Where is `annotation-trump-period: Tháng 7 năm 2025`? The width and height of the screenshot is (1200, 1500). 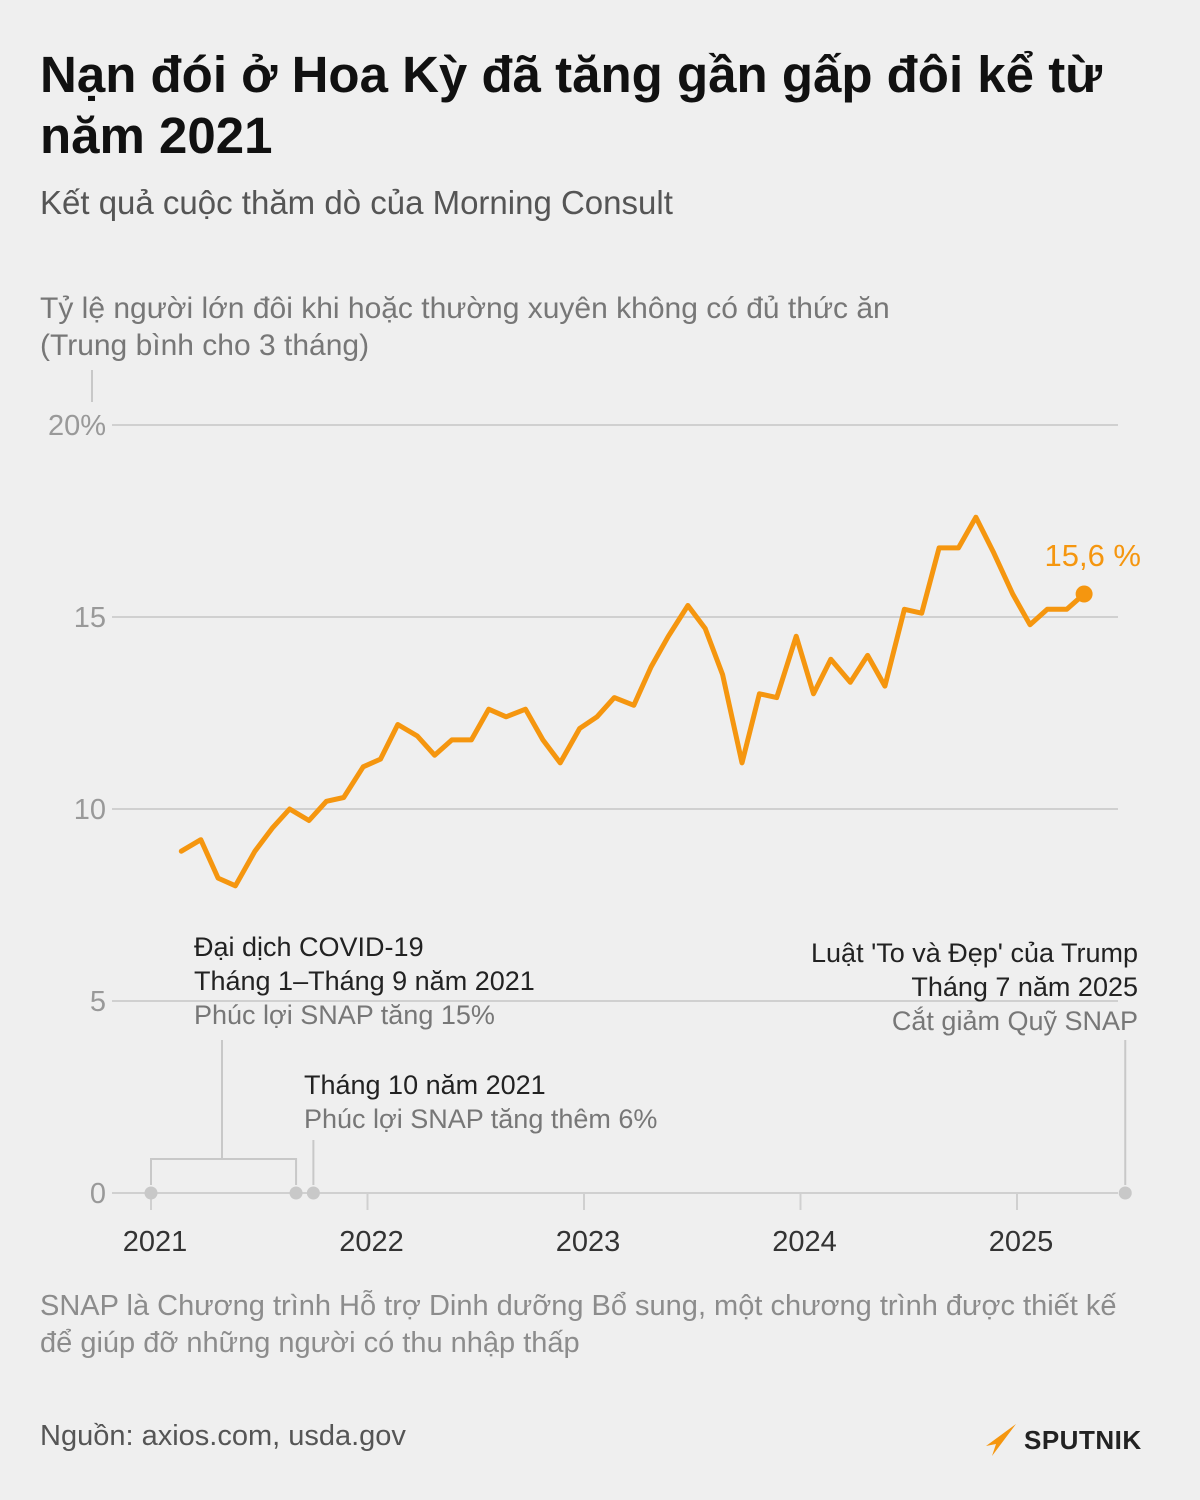 annotation-trump-period: Tháng 7 năm 2025 is located at coordinates (1024, 987).